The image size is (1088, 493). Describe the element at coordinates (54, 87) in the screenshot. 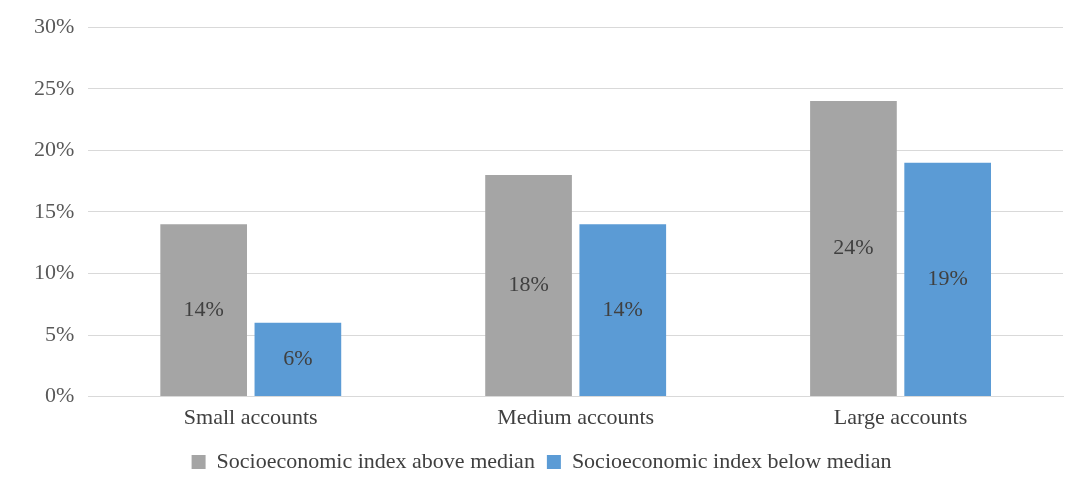

I see `y-tick-label: 25%` at that location.